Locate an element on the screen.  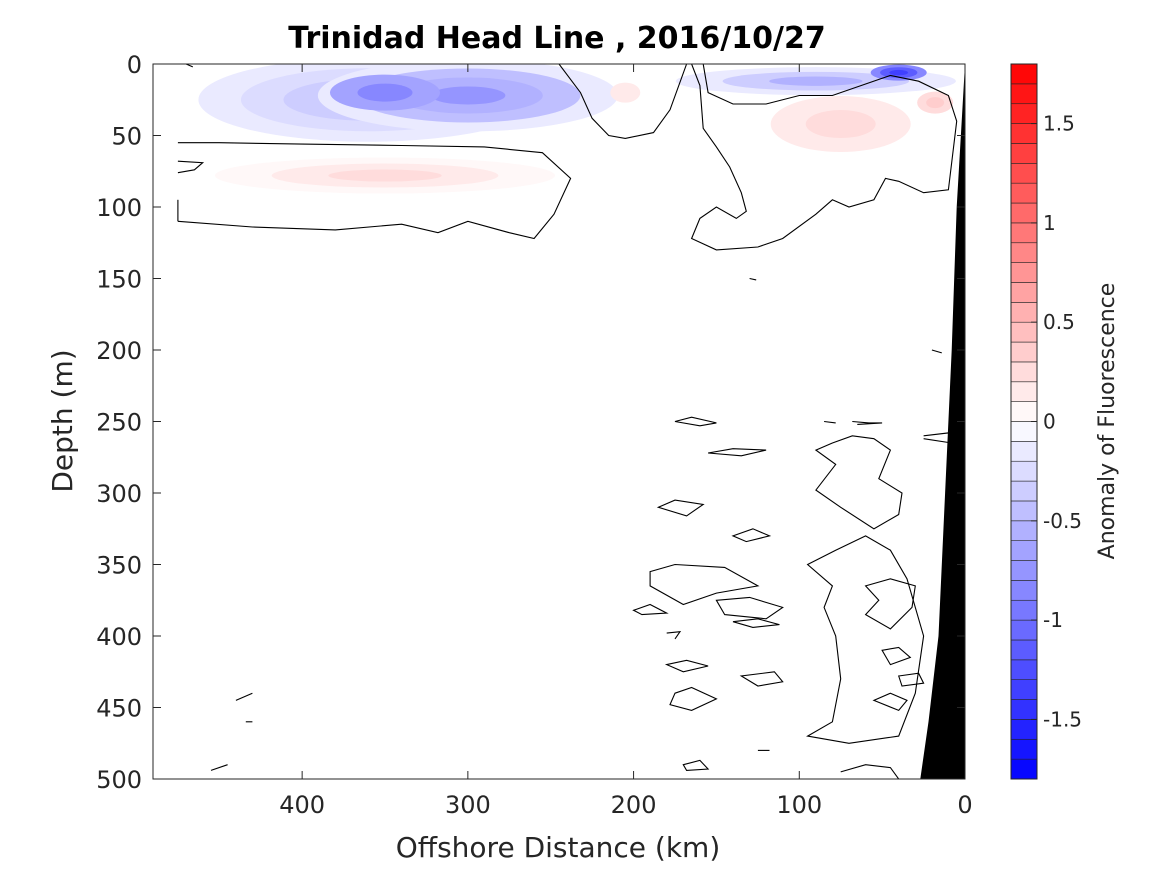
y-tick-label: 500 is located at coordinates (119, 780).